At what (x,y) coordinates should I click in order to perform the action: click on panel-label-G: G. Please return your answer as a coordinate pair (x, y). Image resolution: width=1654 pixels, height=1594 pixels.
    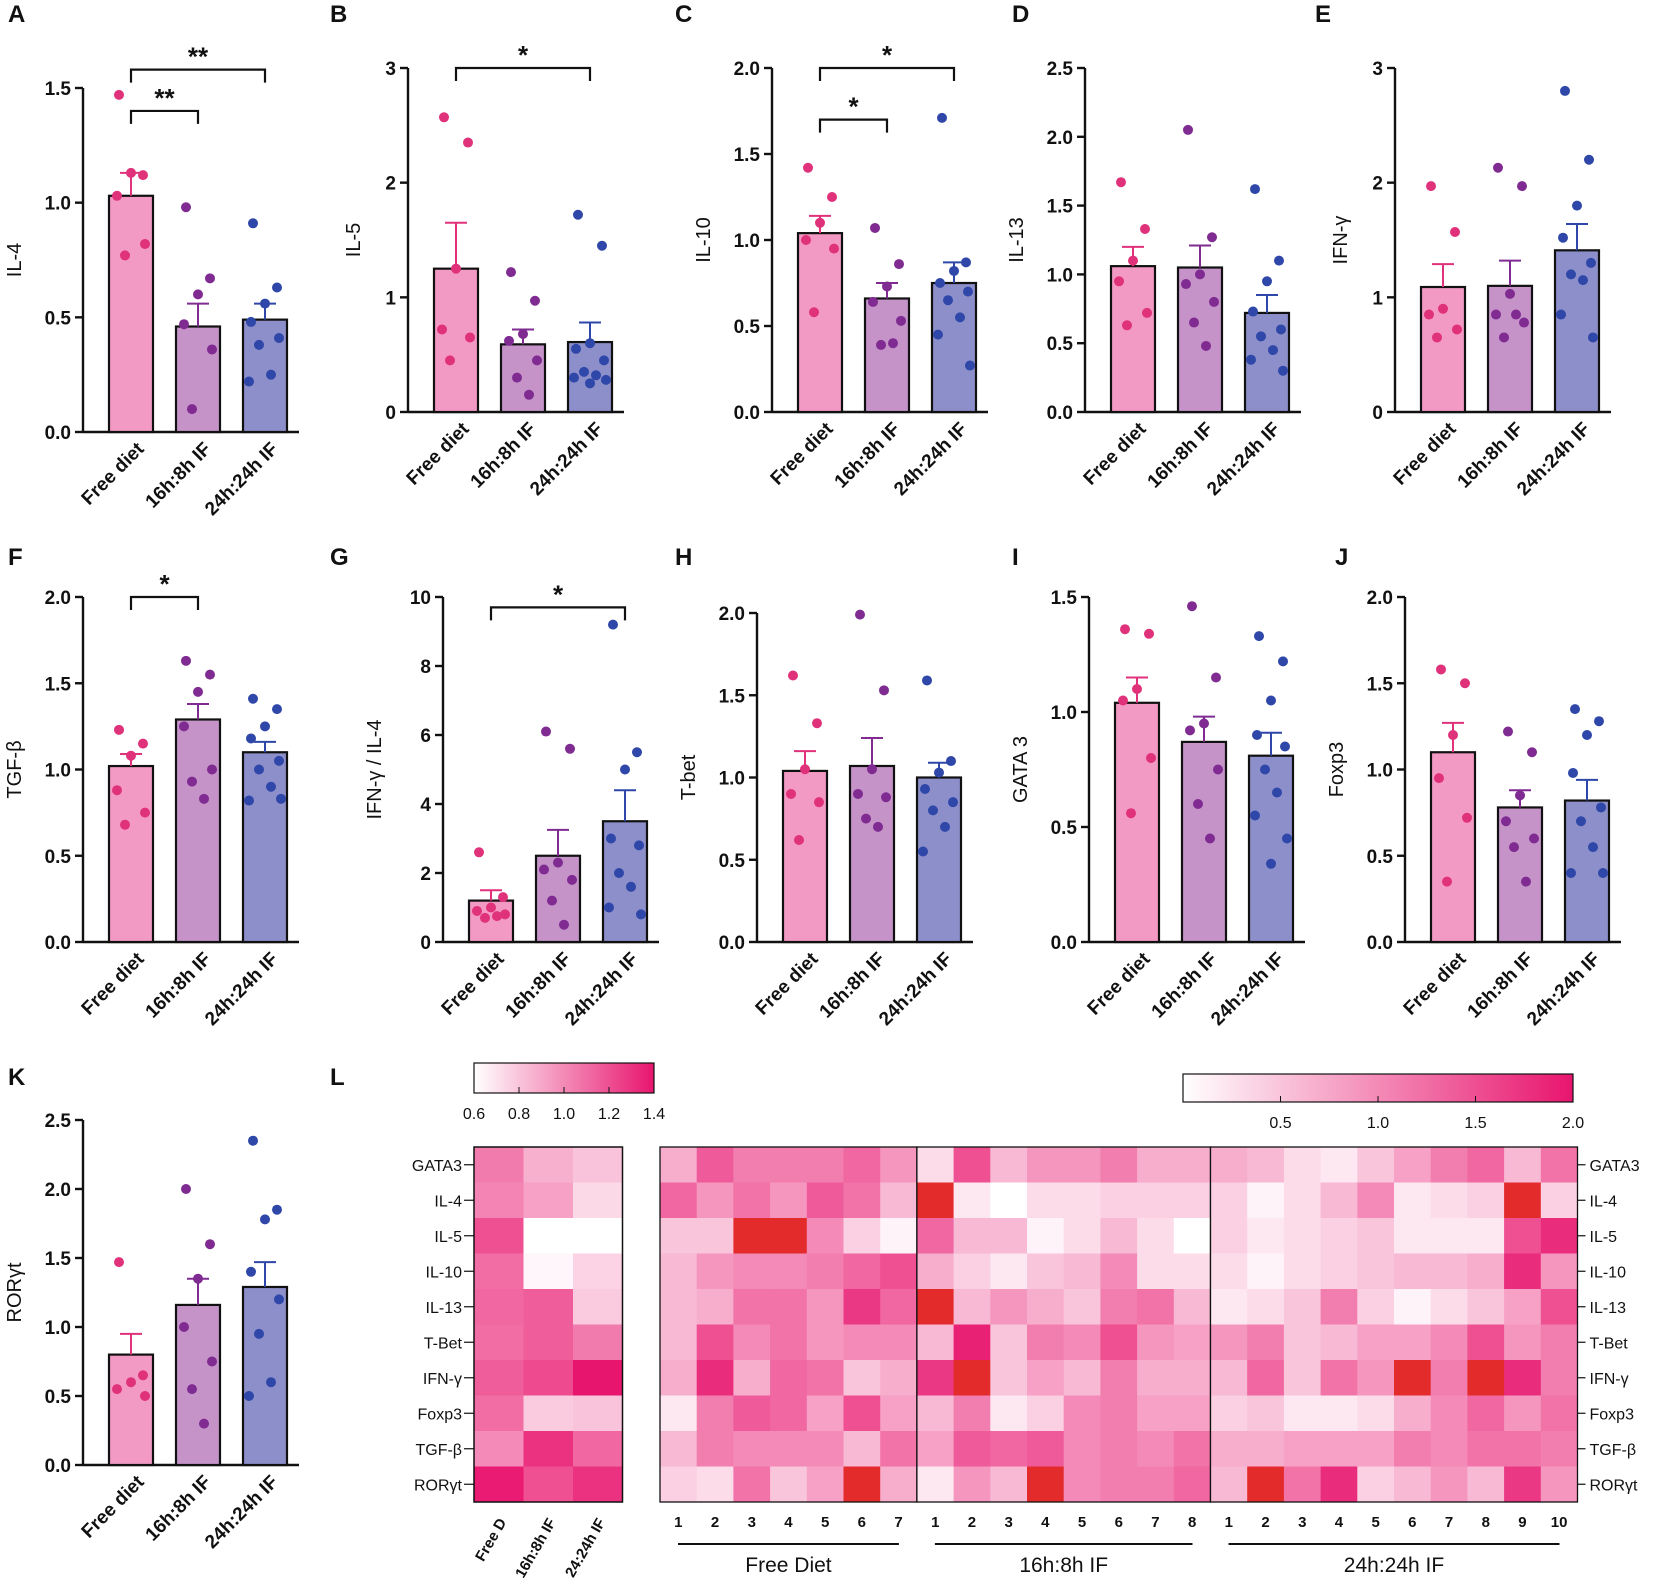
    Looking at the image, I should click on (339, 557).